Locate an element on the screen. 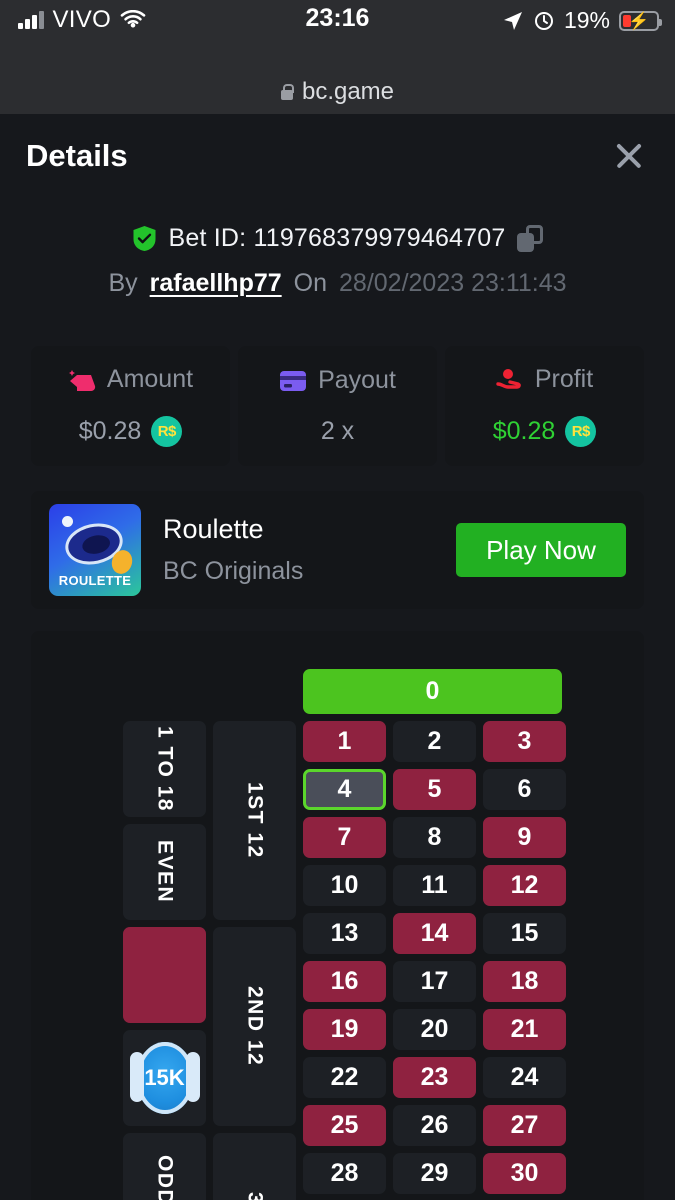  stat-card-profit: Profit $0.28 R$ is located at coordinates (544, 406).